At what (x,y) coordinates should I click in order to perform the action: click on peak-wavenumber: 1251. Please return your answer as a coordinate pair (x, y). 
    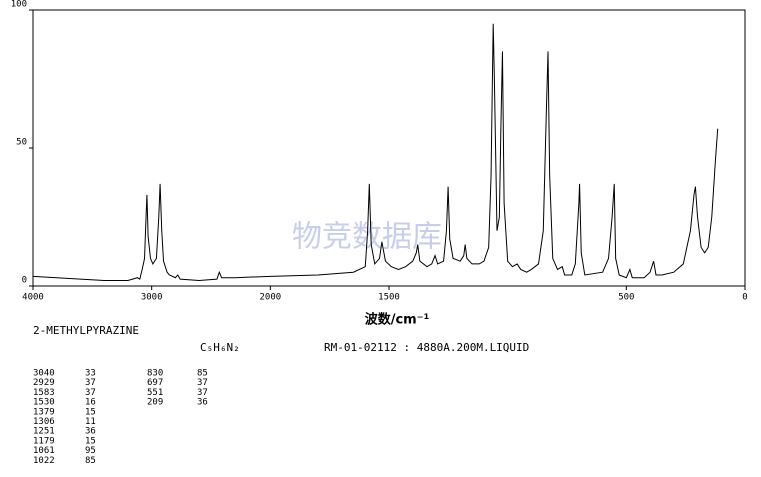
    Looking at the image, I should click on (44, 432).